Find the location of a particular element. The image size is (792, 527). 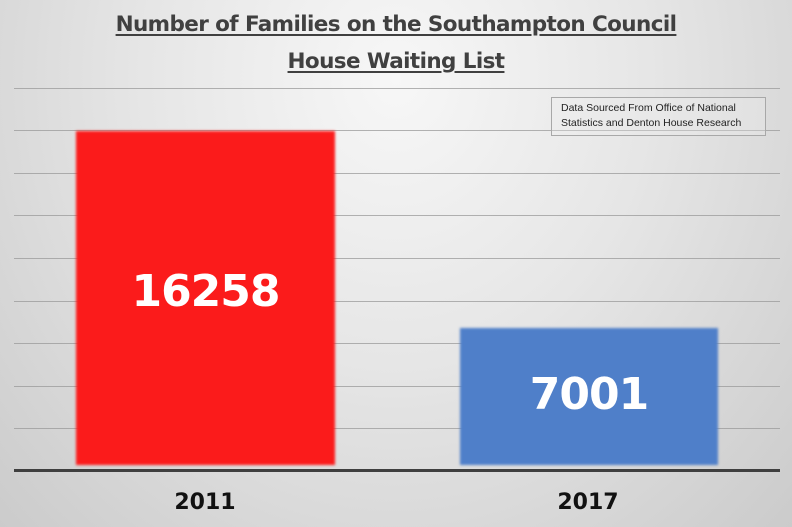

bar-2017 is located at coordinates (589, 396).